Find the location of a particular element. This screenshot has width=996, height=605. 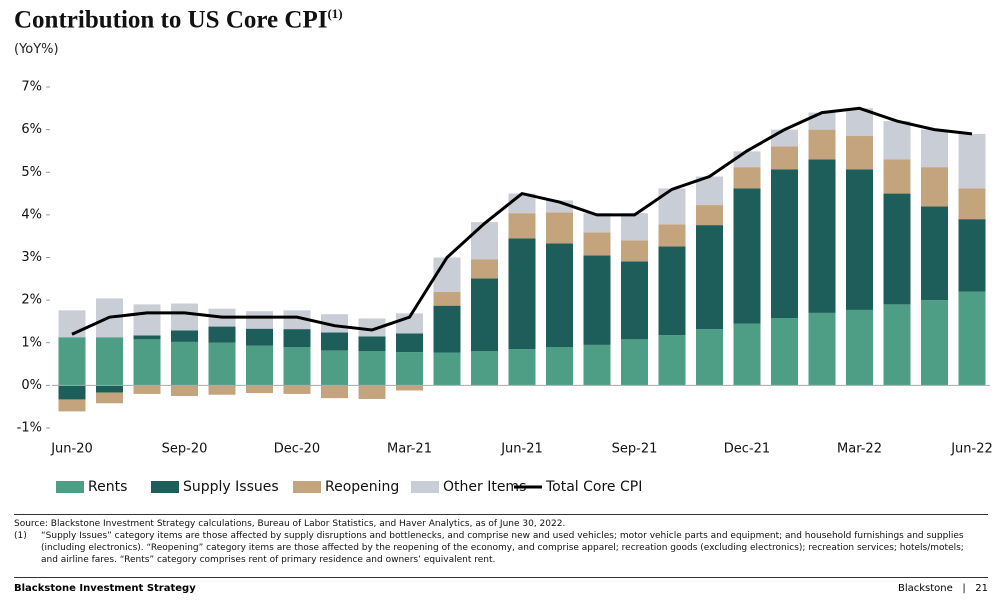

note-marker: (1) is located at coordinates (20, 536).